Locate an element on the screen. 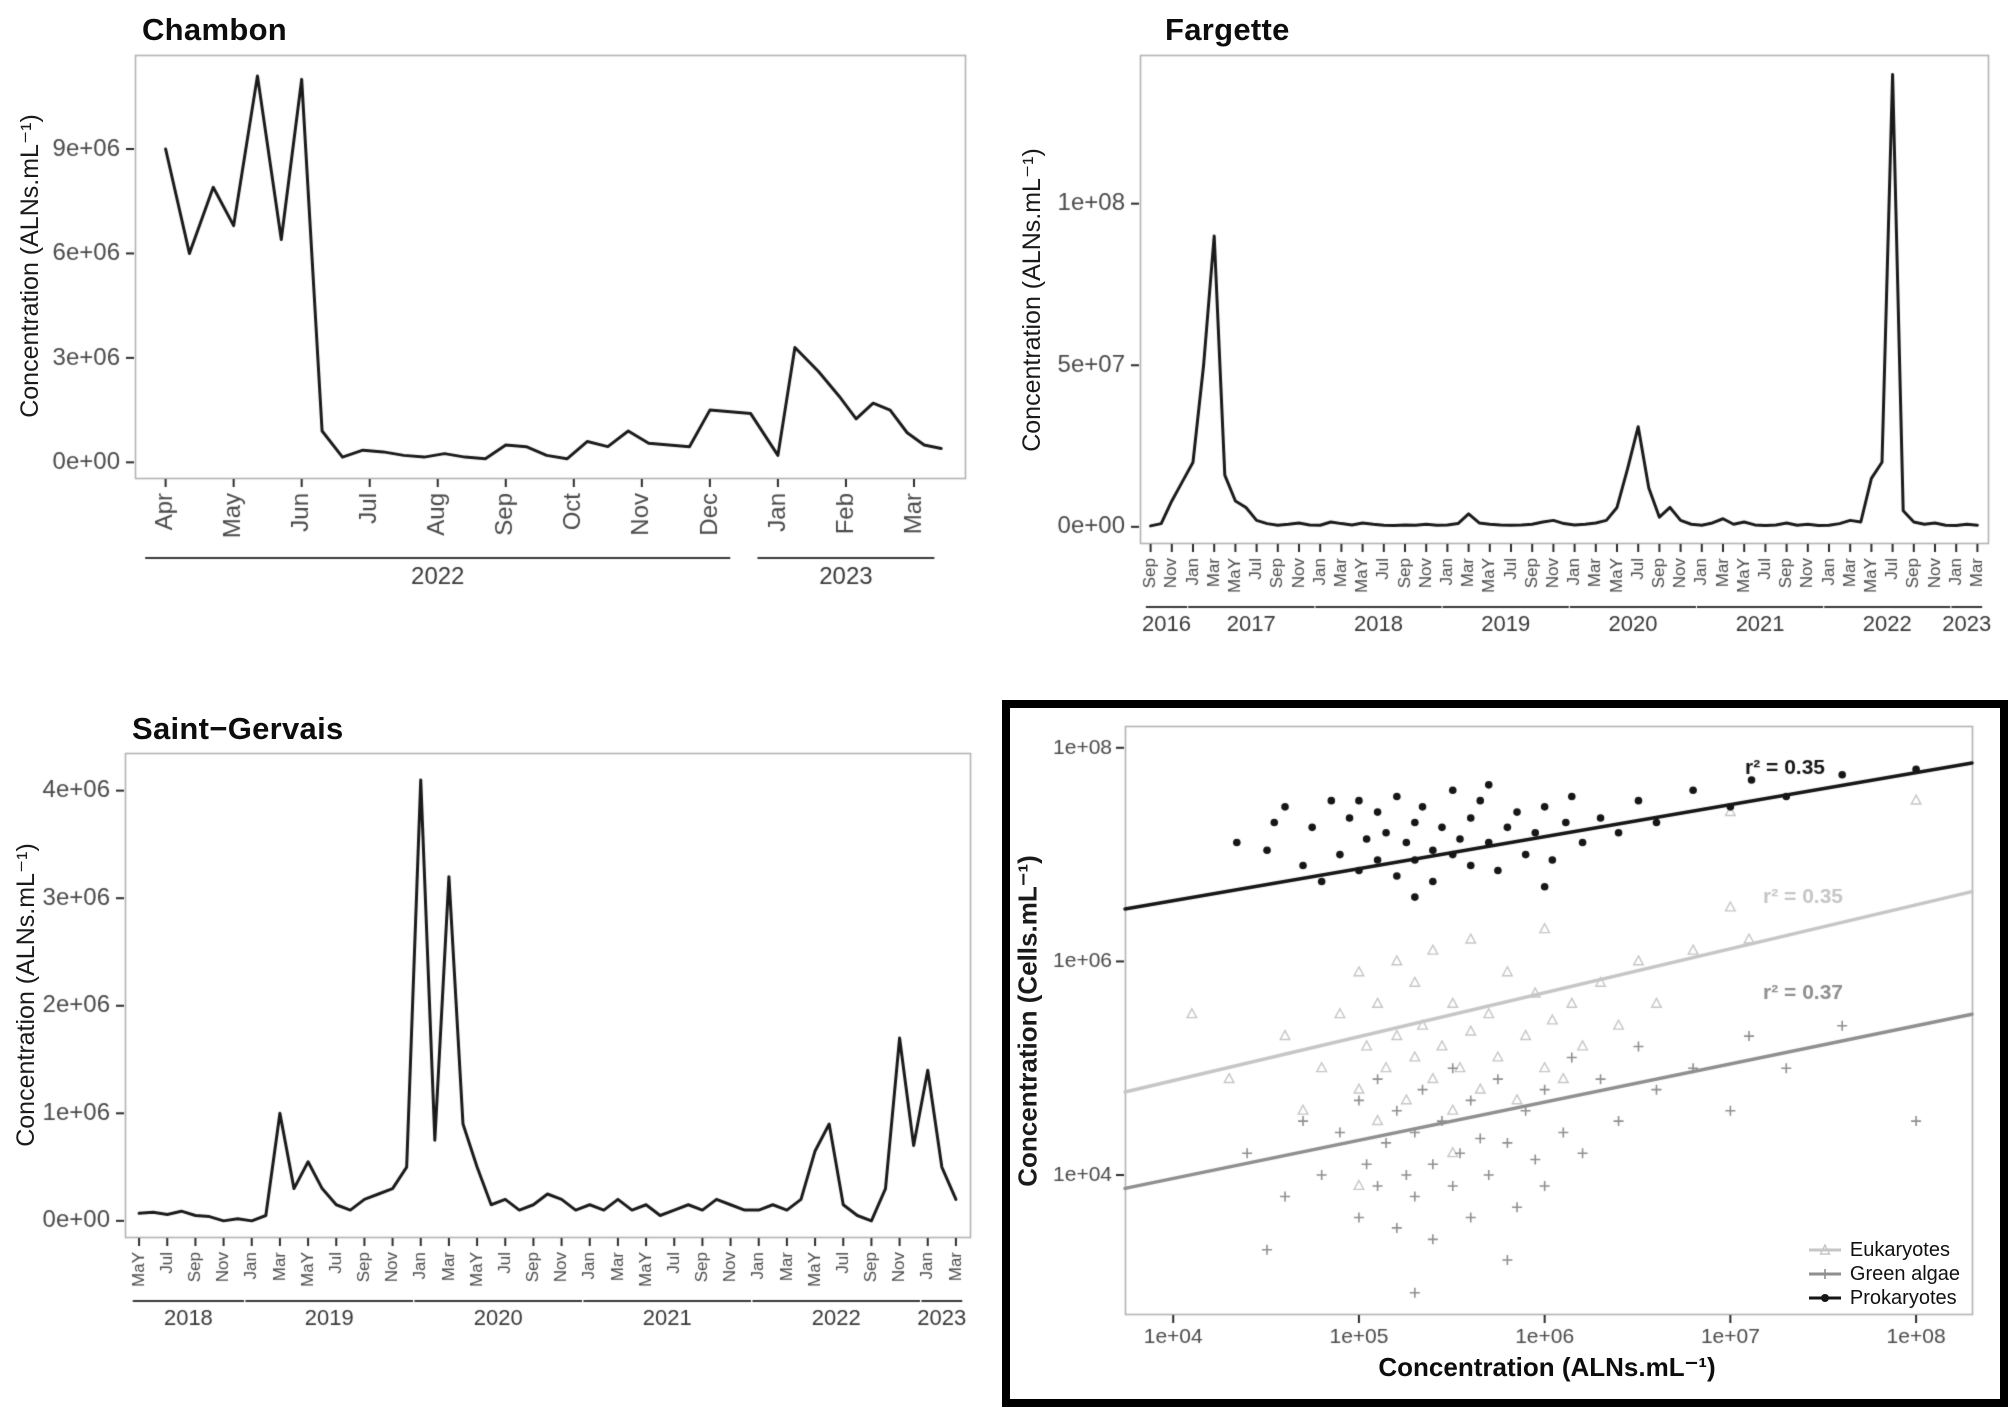  legend-triangle-icon is located at coordinates (1824, 1248).